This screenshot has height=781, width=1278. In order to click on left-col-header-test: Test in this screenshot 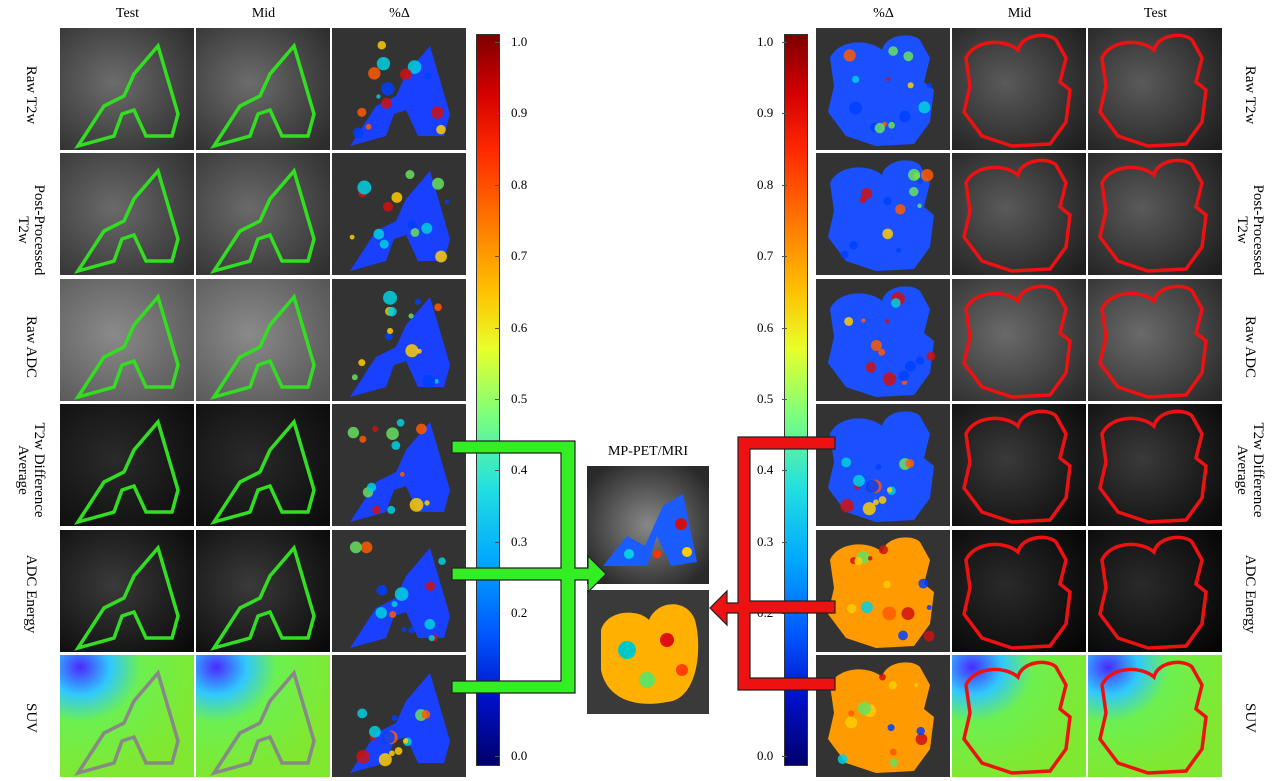, I will do `click(127, 13)`.